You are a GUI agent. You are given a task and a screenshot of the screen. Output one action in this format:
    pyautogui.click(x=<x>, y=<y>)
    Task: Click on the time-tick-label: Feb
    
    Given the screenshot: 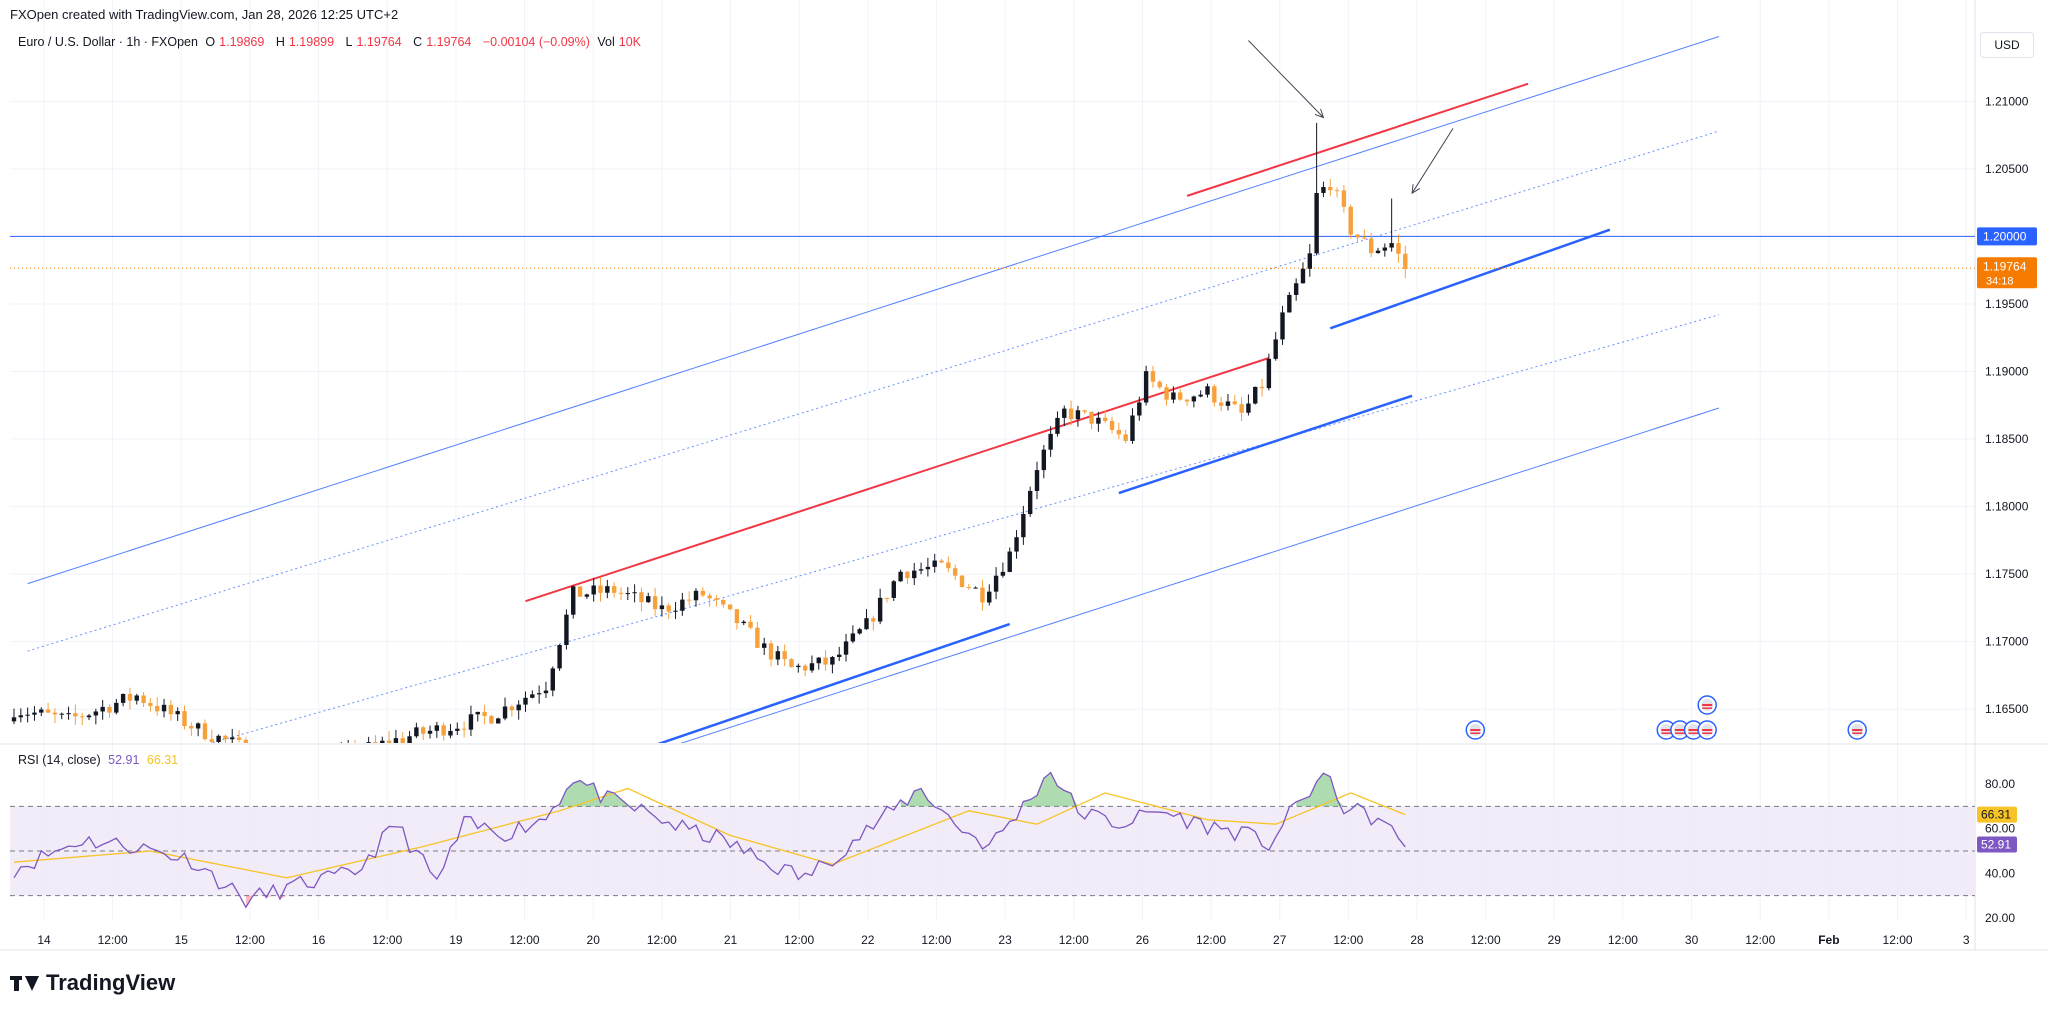 What is the action you would take?
    pyautogui.click(x=1828, y=940)
    